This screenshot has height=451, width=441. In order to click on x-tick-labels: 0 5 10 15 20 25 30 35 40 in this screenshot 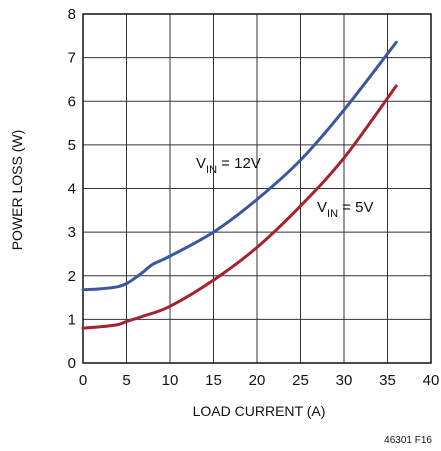, I will do `click(259, 380)`.